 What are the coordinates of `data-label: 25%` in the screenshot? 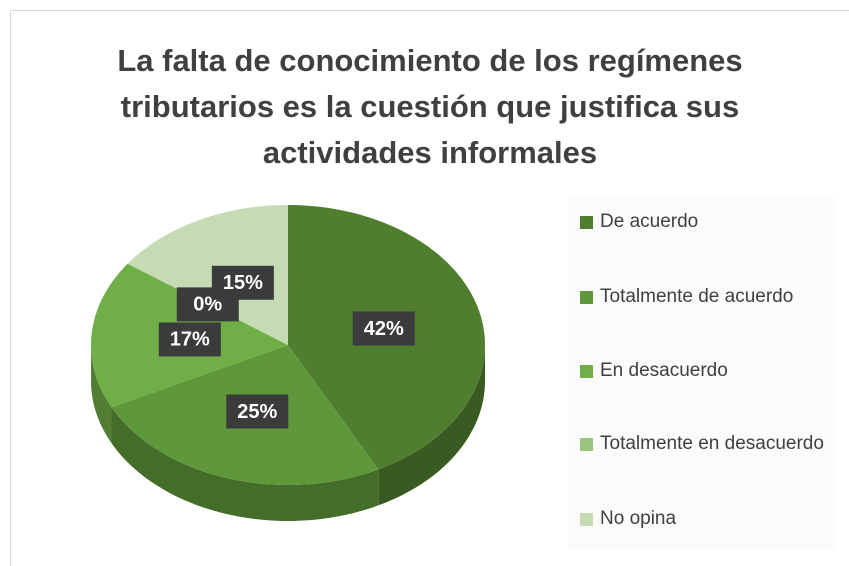 It's located at (257, 412).